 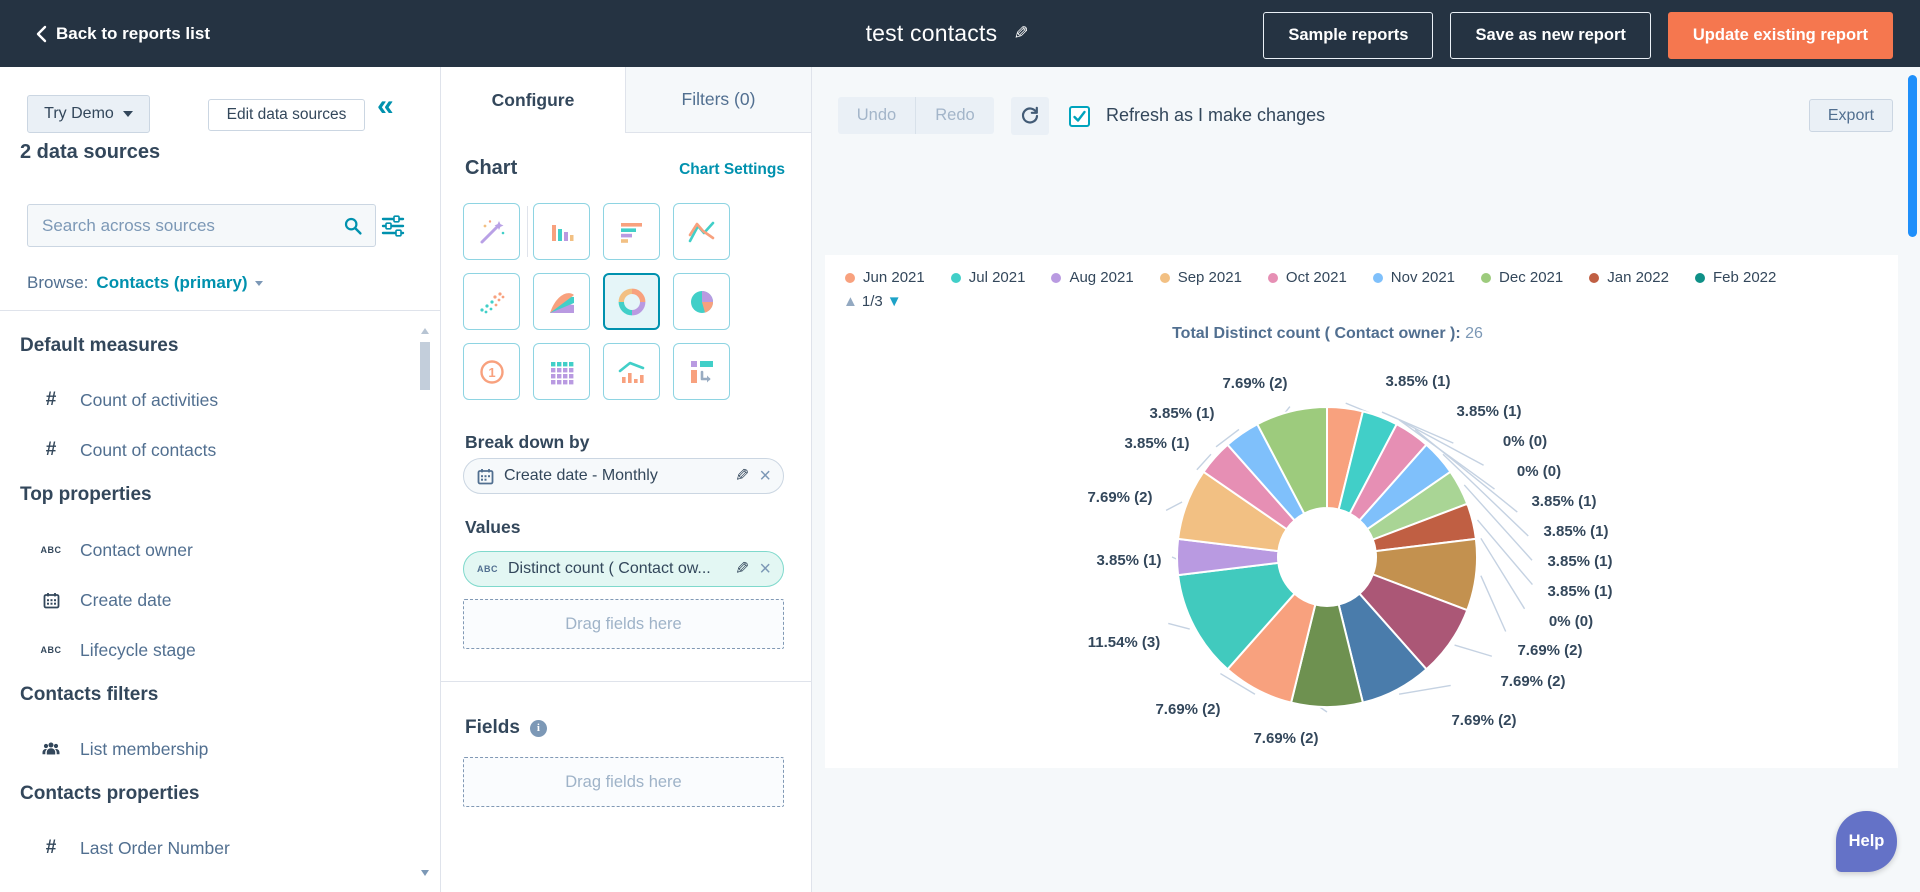 I want to click on magic-wand-icon, so click(x=492, y=231).